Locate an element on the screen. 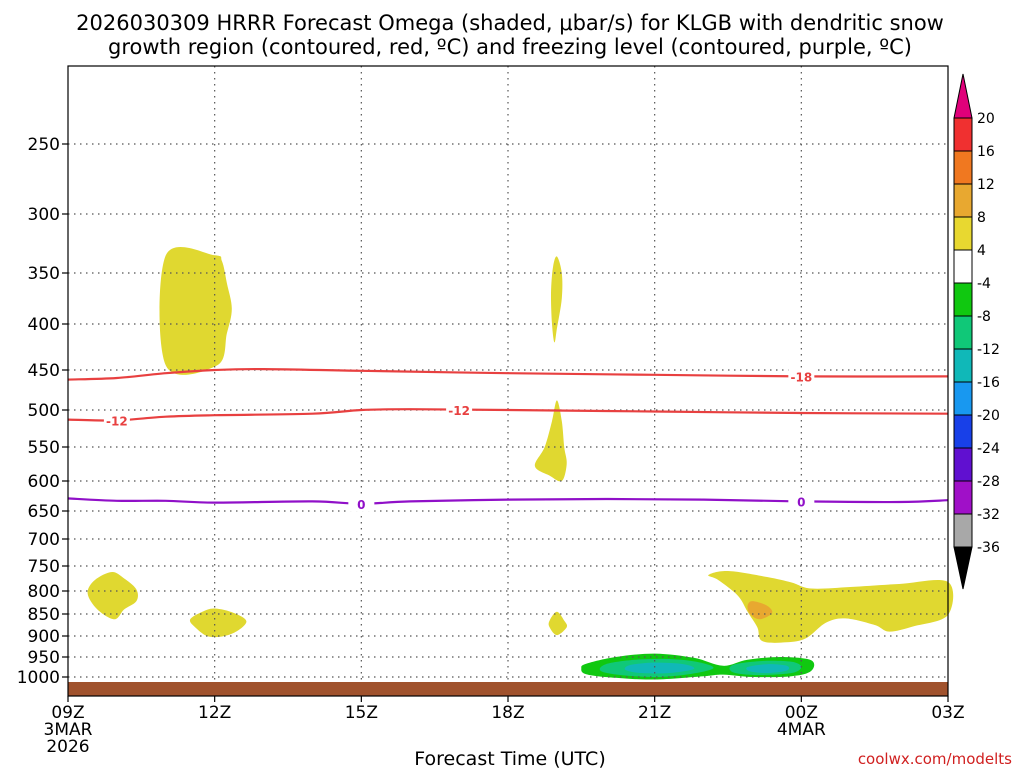  x-tick-label: 18Z is located at coordinates (507, 713).